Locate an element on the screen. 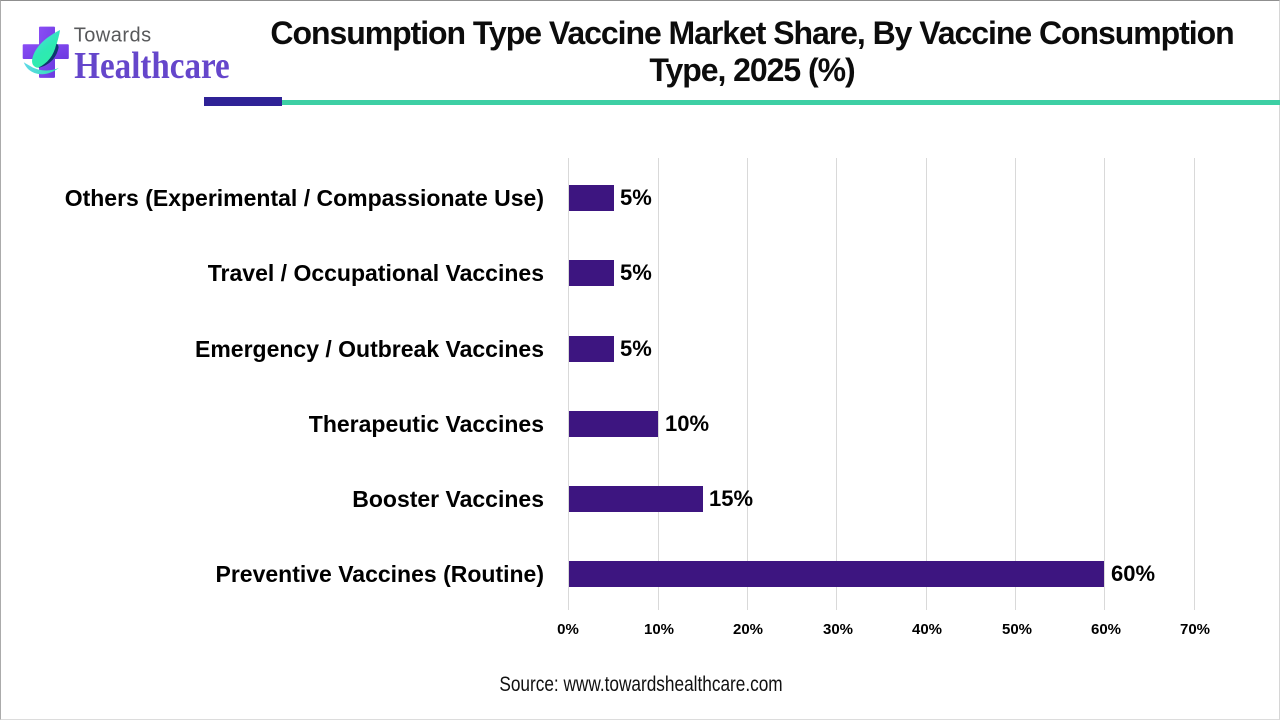 The width and height of the screenshot is (1280, 720). svg-text: Towards is located at coordinates (113, 35).